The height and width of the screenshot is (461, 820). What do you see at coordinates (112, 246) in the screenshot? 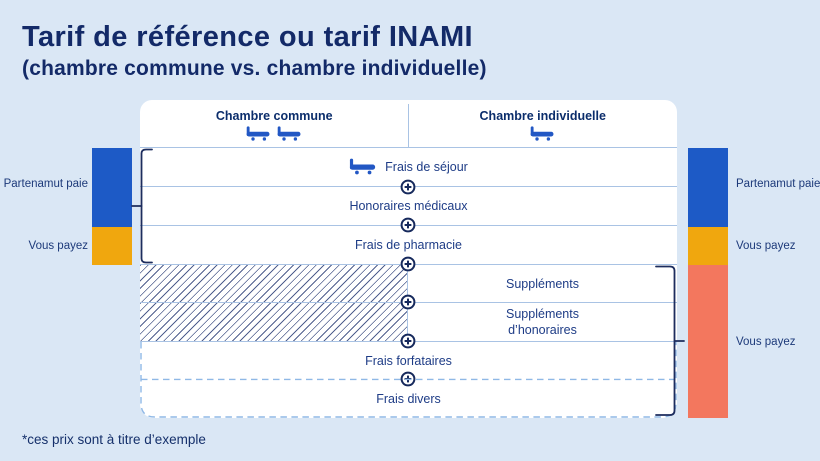
I see `bar-left-vous-payez` at bounding box center [112, 246].